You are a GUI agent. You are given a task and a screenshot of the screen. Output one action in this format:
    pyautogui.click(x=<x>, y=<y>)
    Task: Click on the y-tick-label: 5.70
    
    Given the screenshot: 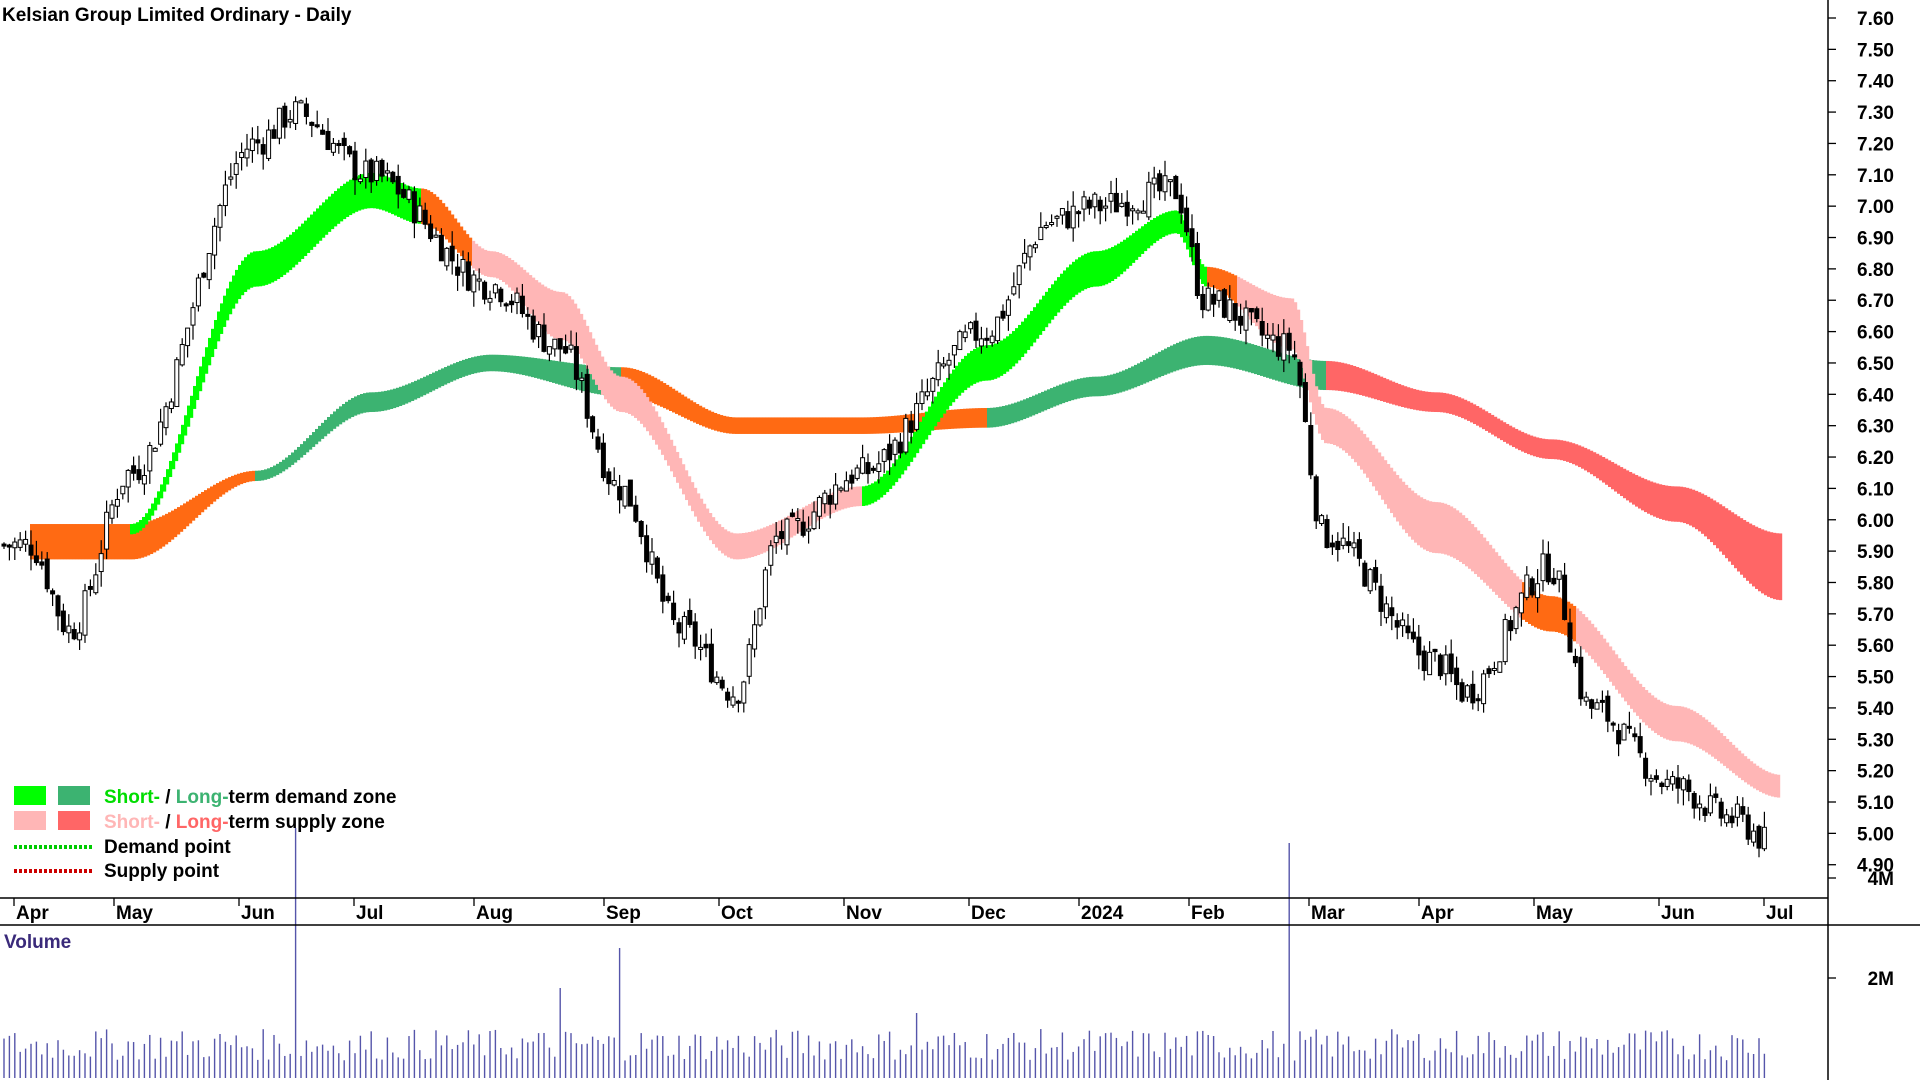 What is the action you would take?
    pyautogui.click(x=1875, y=615)
    